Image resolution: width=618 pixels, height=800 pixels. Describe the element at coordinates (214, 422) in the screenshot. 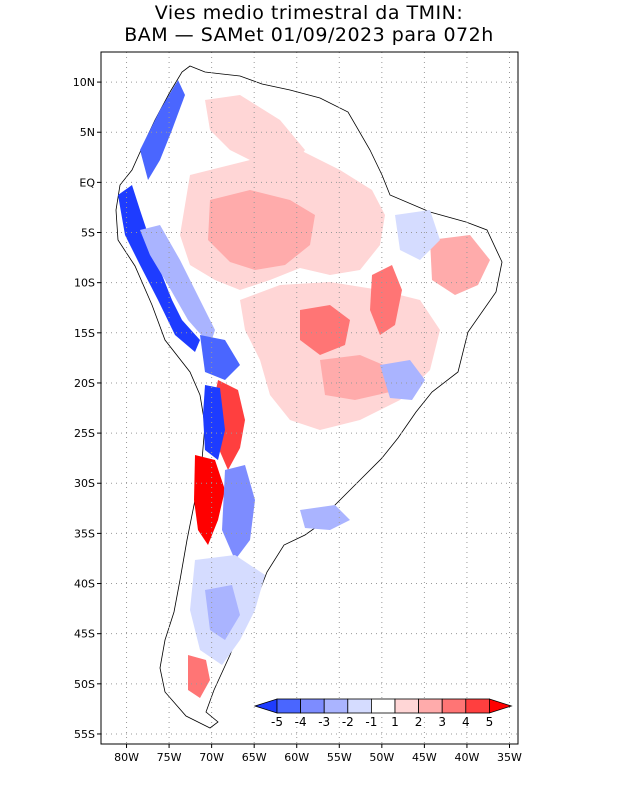

I see `cool-area-atacama` at that location.